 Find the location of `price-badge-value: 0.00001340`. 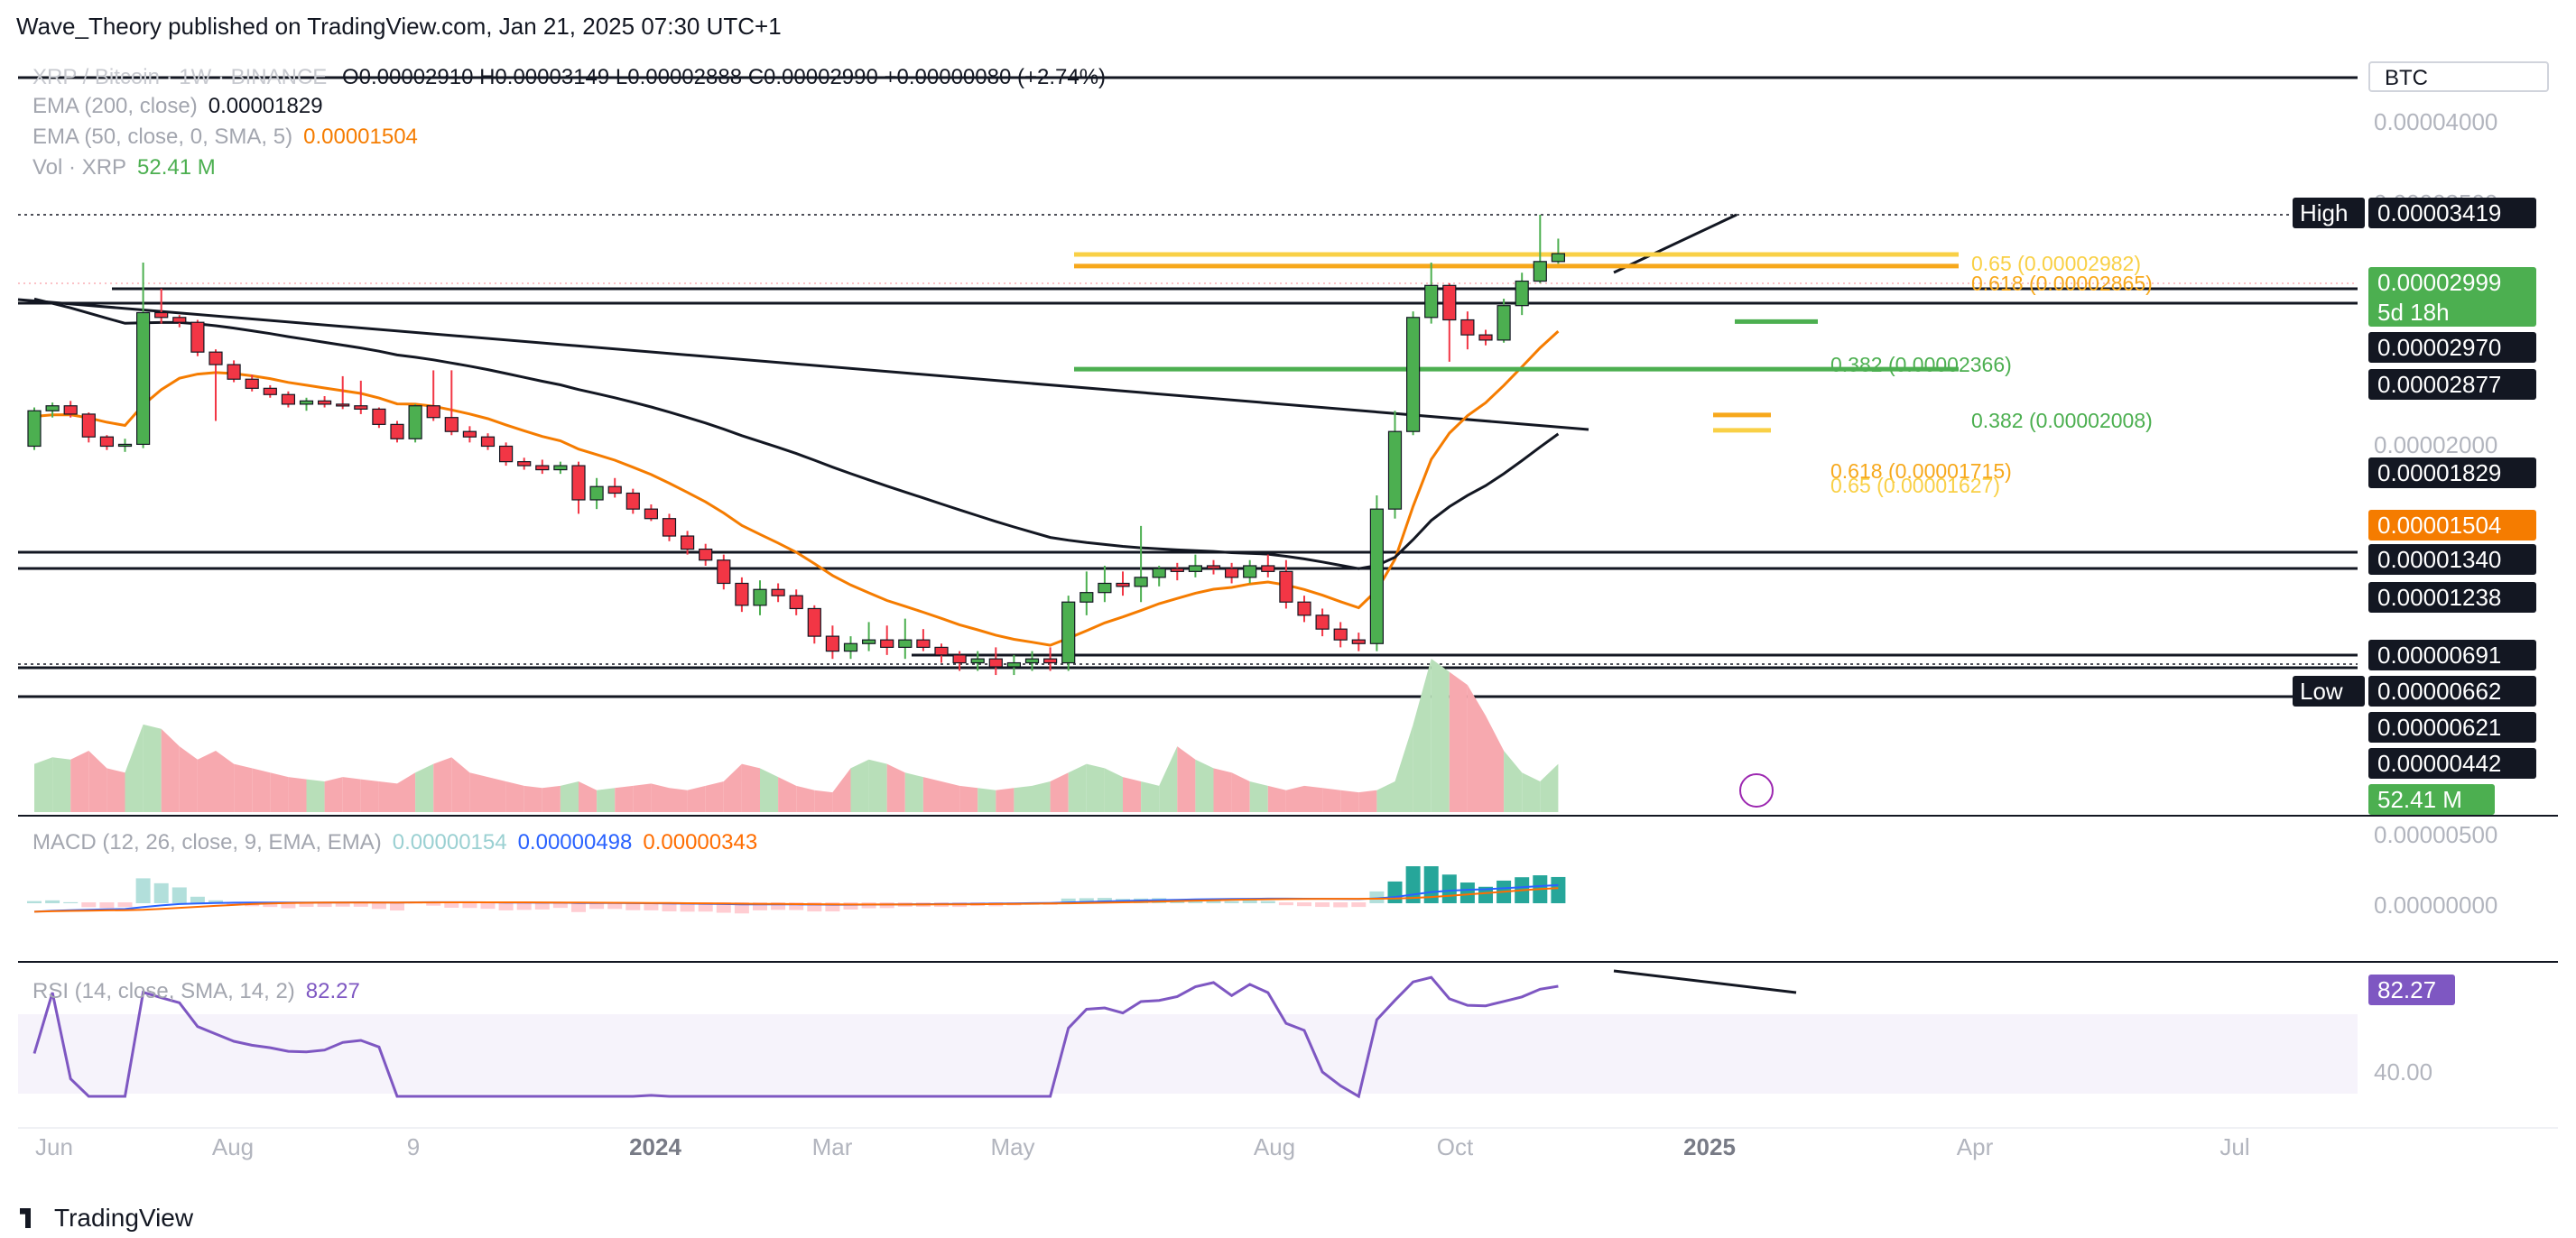

price-badge-value: 0.00001340 is located at coordinates (2439, 559).